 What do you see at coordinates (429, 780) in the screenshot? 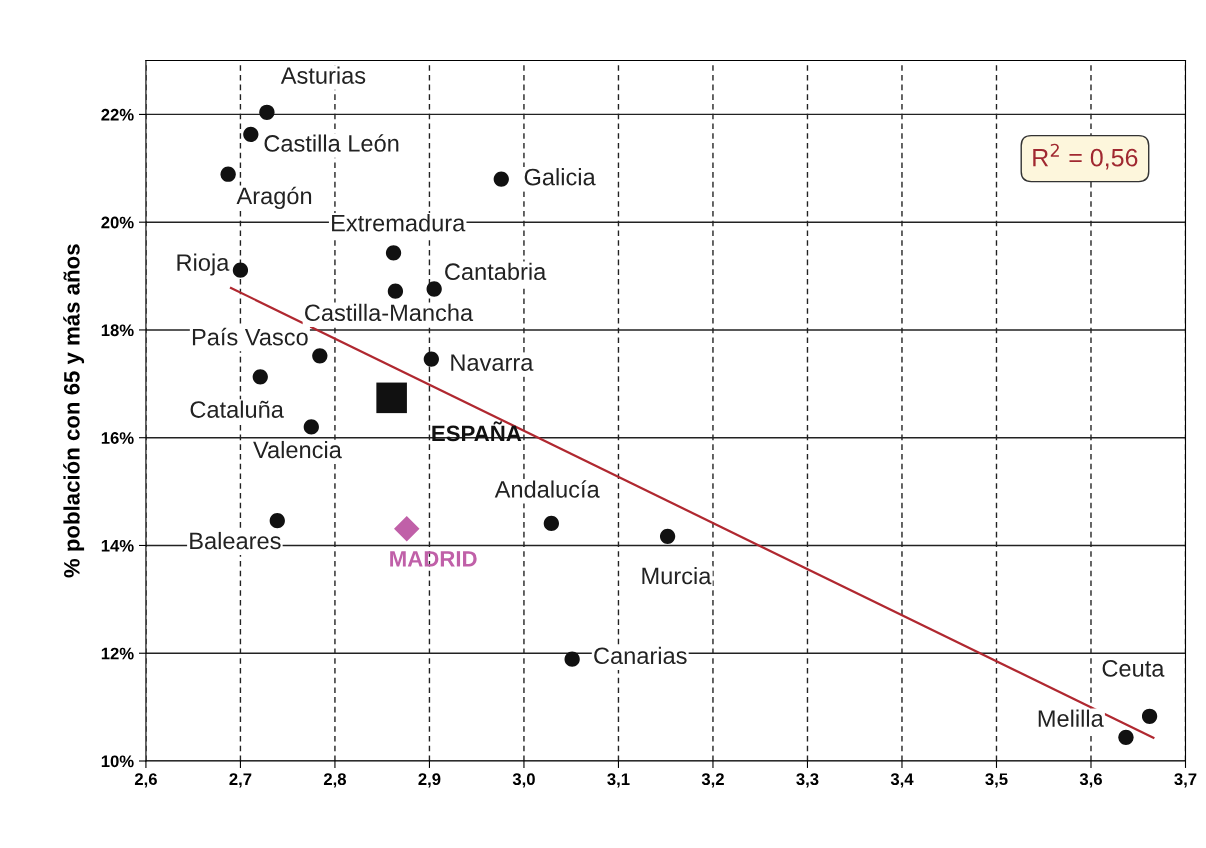
I see `x-tick-label: 2,9` at bounding box center [429, 780].